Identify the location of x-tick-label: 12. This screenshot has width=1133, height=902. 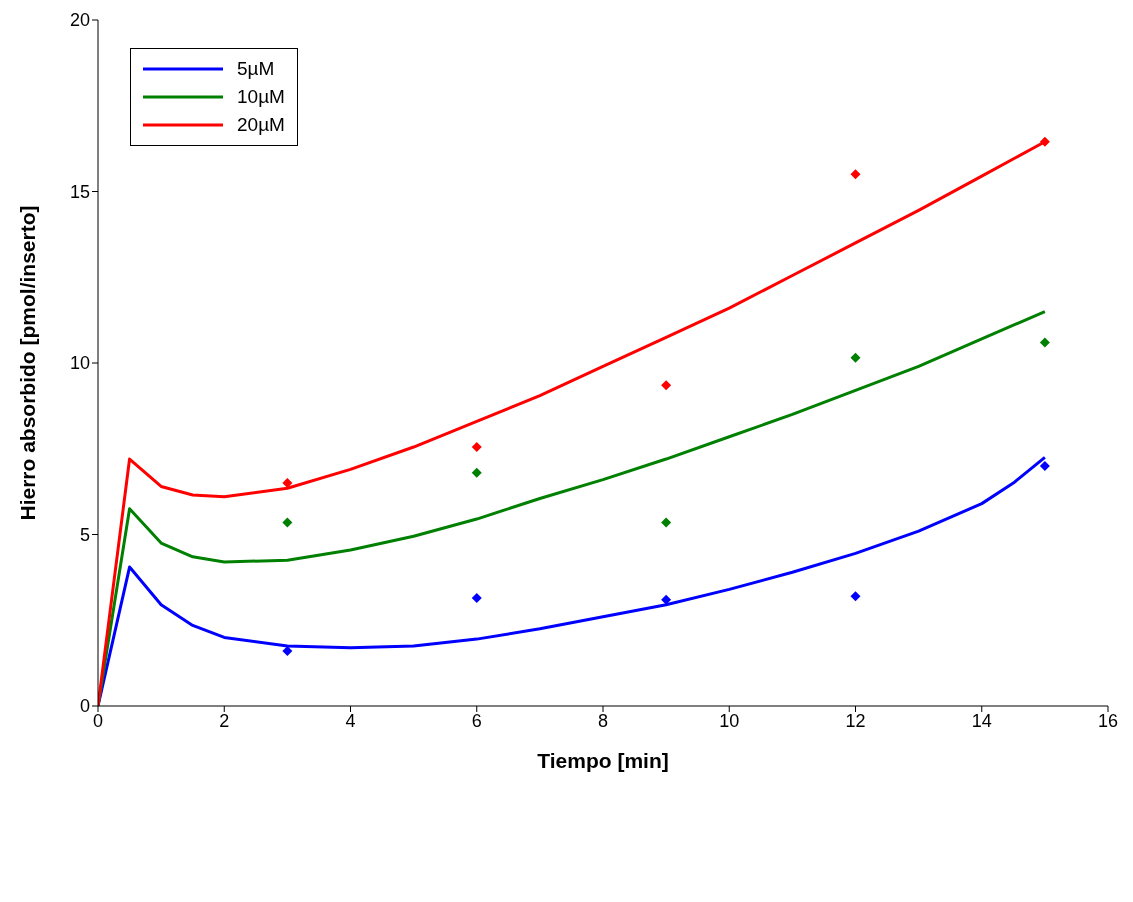
(855, 720).